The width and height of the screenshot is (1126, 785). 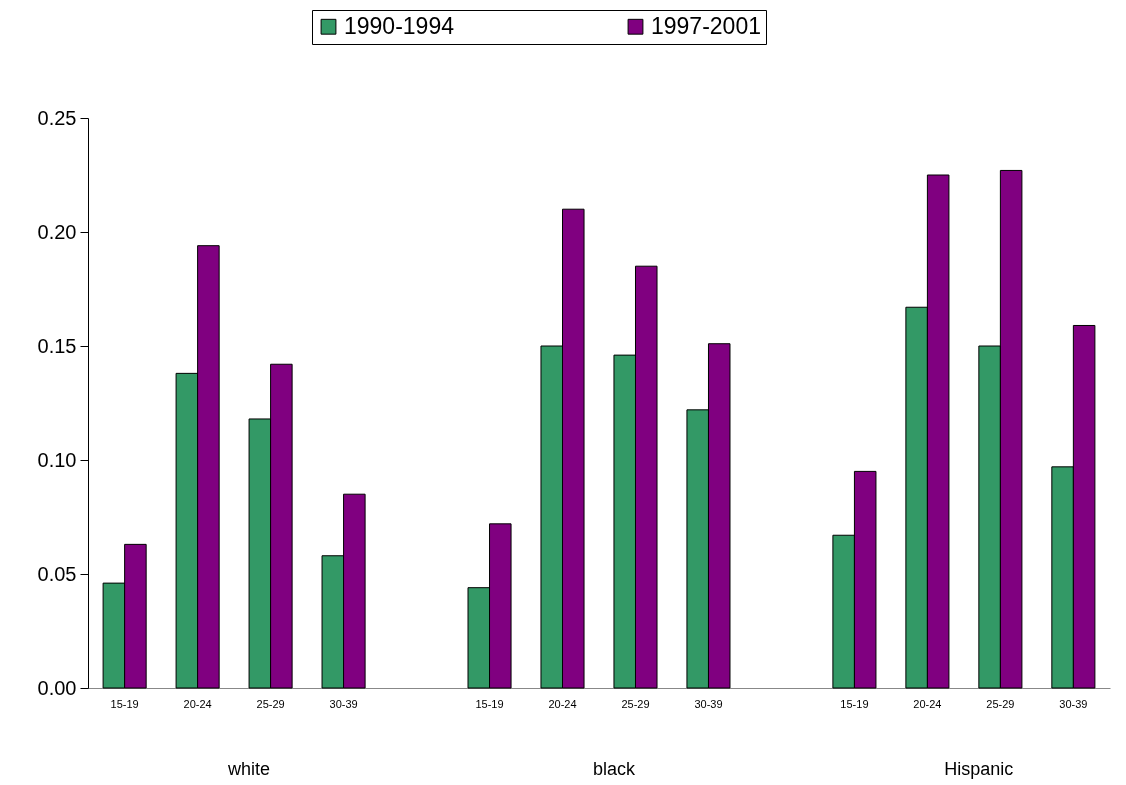 What do you see at coordinates (706, 25) in the screenshot?
I see `legend-label: 1997-2001` at bounding box center [706, 25].